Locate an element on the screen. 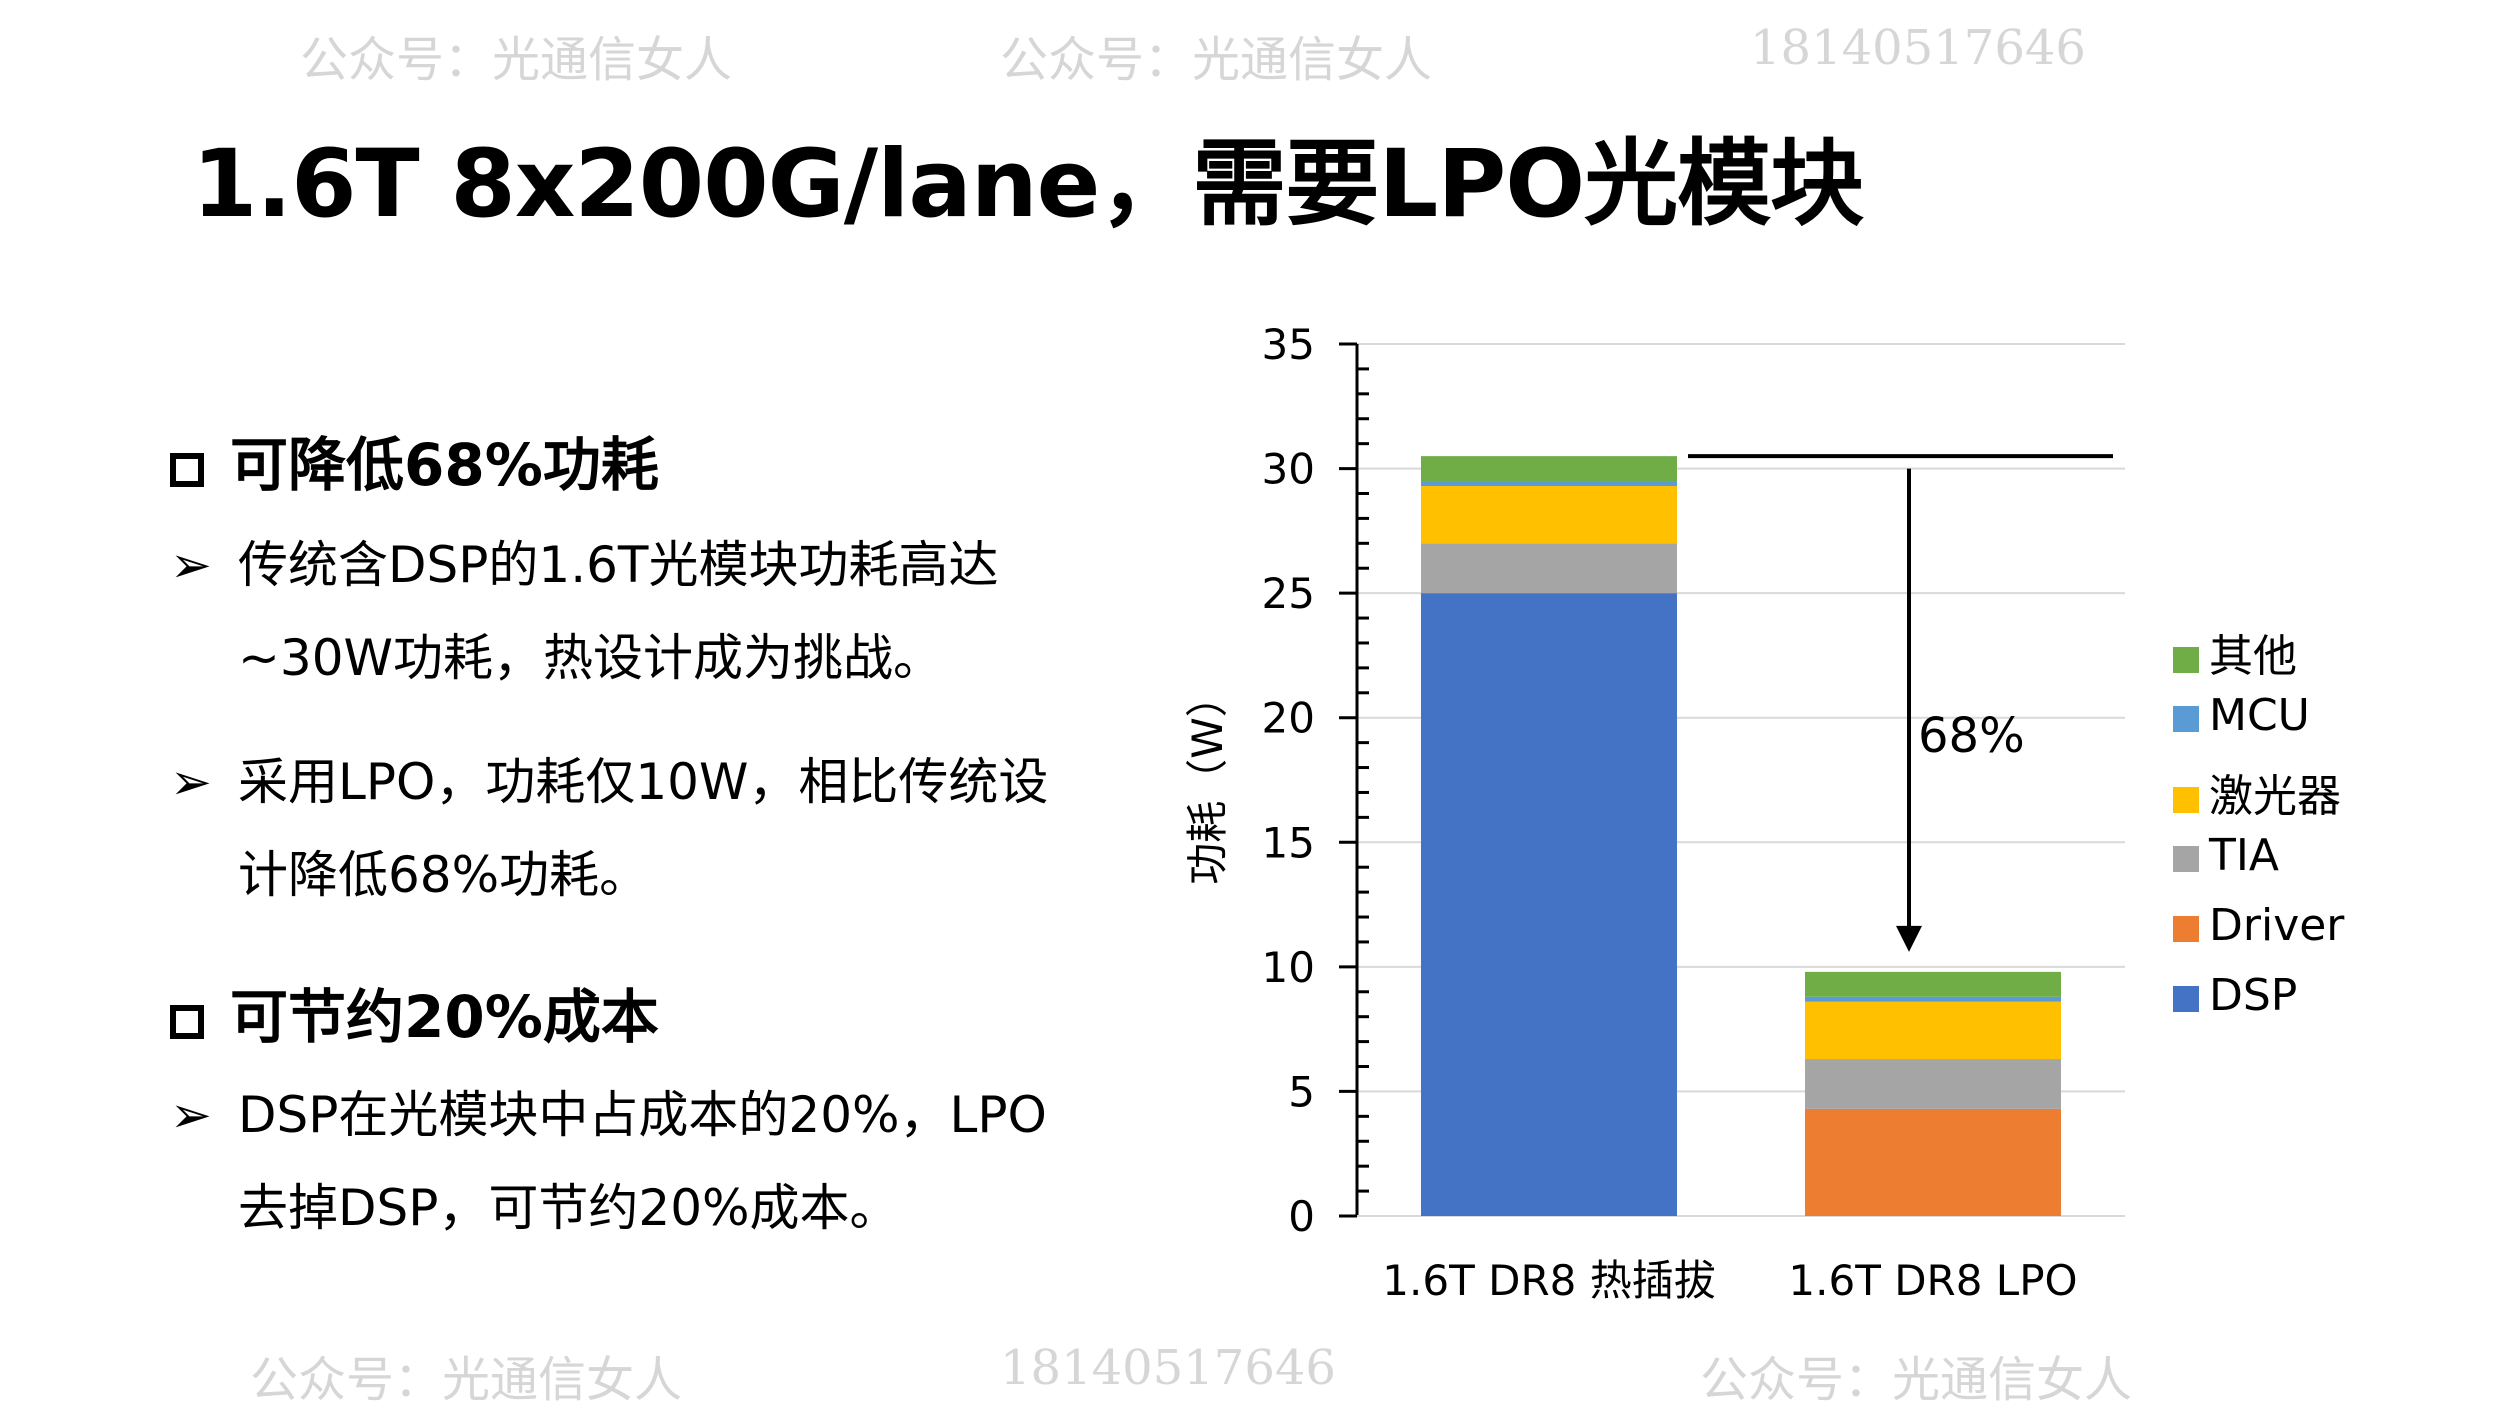  bullet-continuation: 计降低68%功耗。 is located at coordinates (444, 875).